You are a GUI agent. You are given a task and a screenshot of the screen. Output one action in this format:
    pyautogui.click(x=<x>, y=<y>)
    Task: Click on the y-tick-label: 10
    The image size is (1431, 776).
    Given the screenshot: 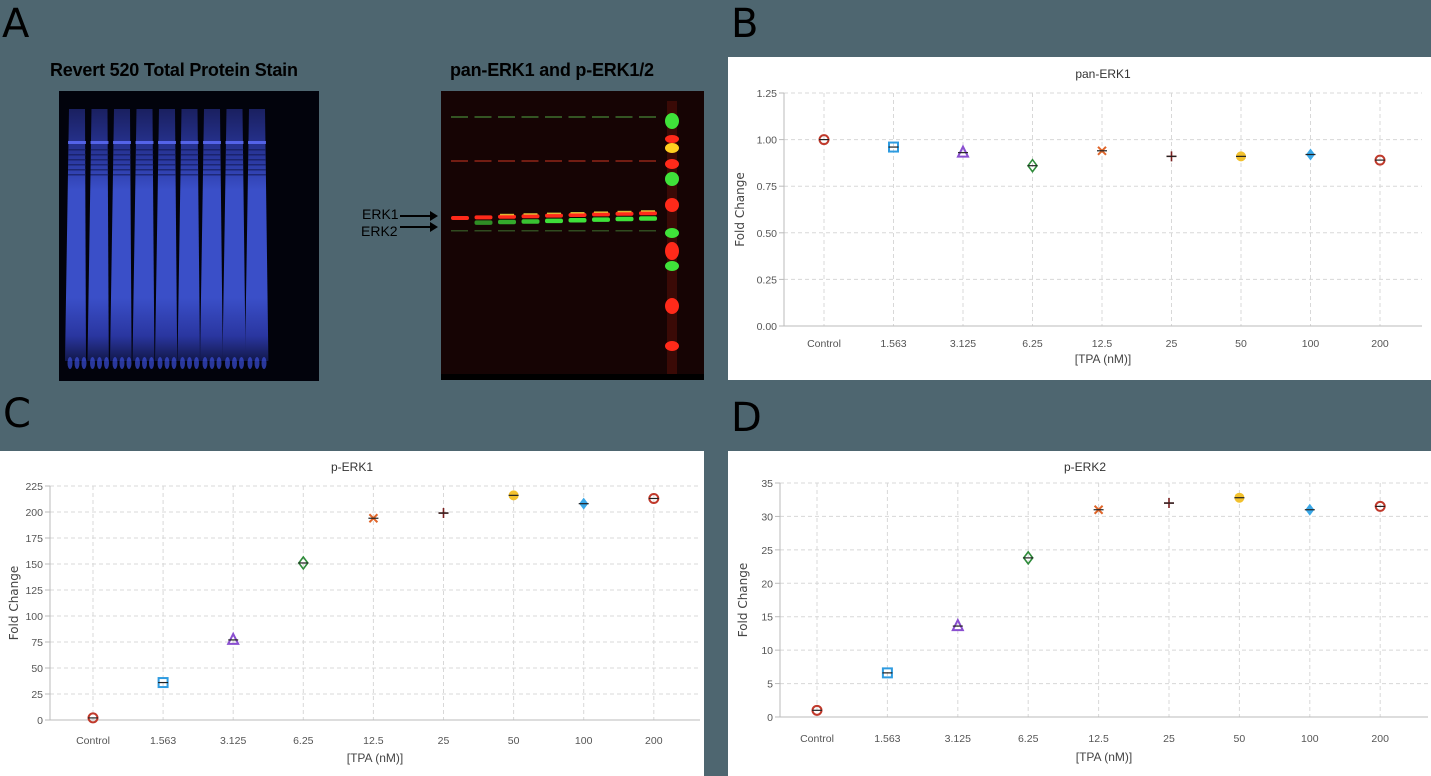 What is the action you would take?
    pyautogui.click(x=767, y=651)
    